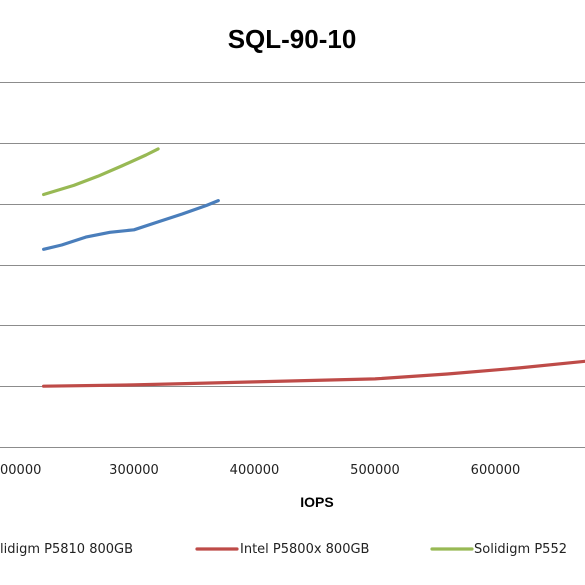 The width and height of the screenshot is (585, 585). What do you see at coordinates (304, 549) in the screenshot?
I see `legend-label-2: Intel P5800x 800GB` at bounding box center [304, 549].